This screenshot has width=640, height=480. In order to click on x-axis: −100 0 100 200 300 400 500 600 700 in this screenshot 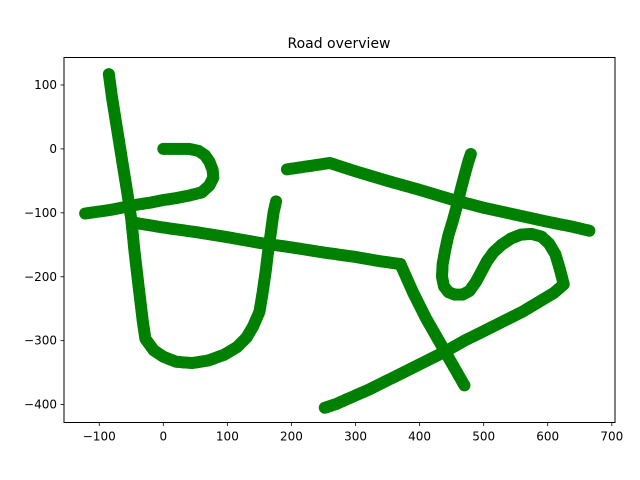, I will do `click(353, 433)`.